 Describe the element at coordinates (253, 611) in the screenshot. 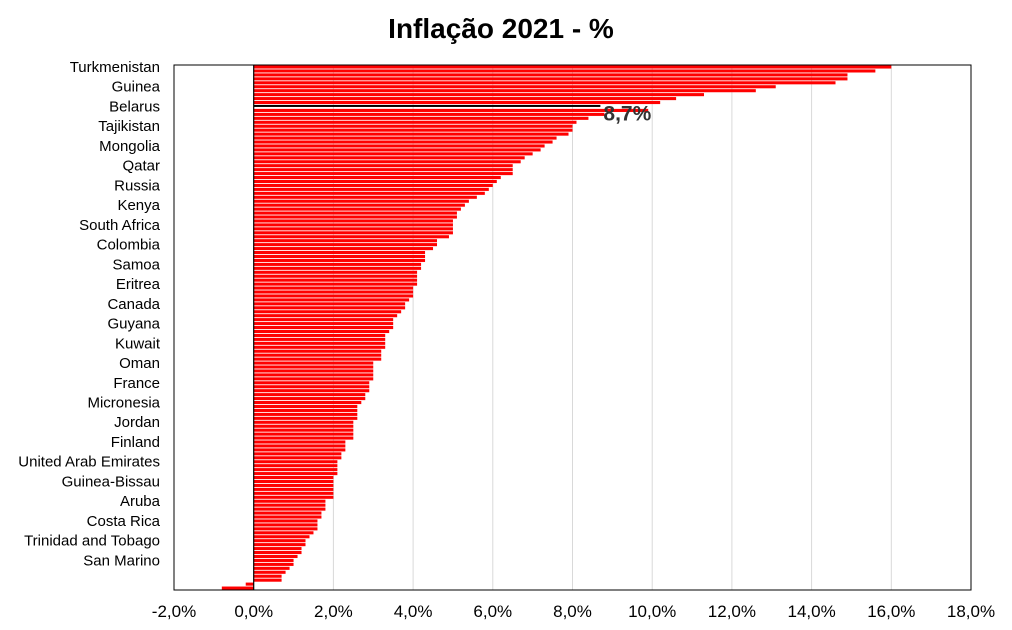

I see `x-tick-label: 0,0%` at that location.